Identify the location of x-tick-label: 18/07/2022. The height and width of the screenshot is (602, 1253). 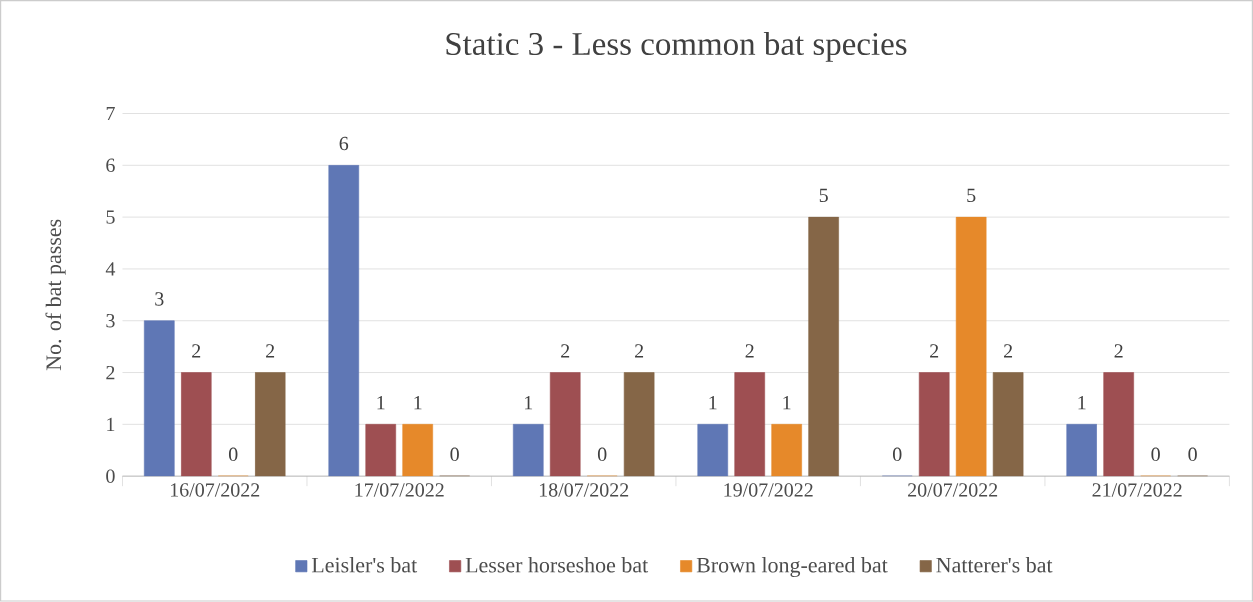
(584, 490).